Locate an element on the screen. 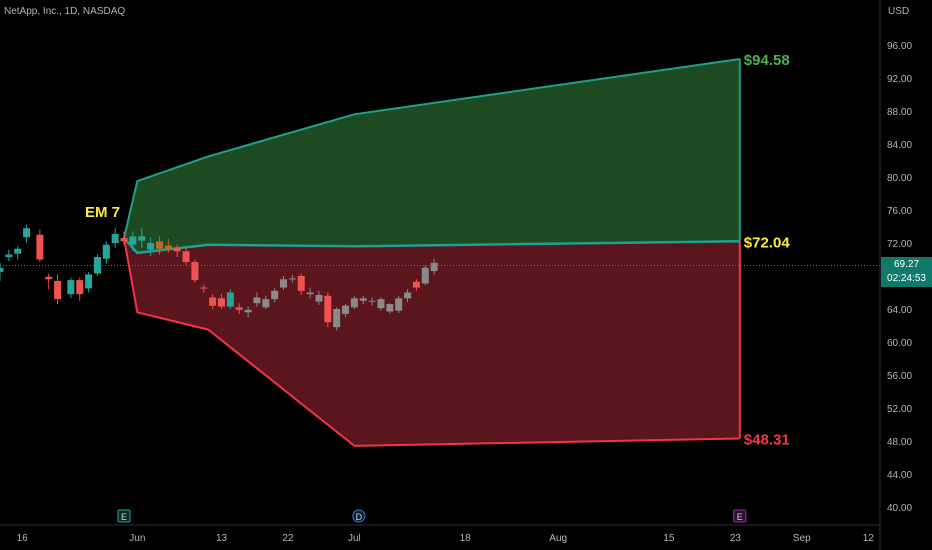  y-tick-label: 40.00 is located at coordinates (899, 508).